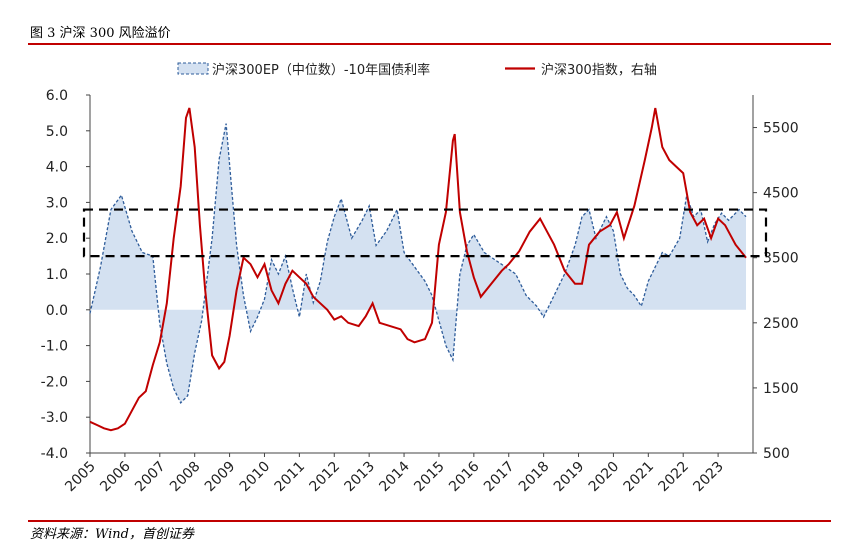 The height and width of the screenshot is (542, 850). Describe the element at coordinates (429, 521) in the screenshot. I see `bottom-divider` at that location.